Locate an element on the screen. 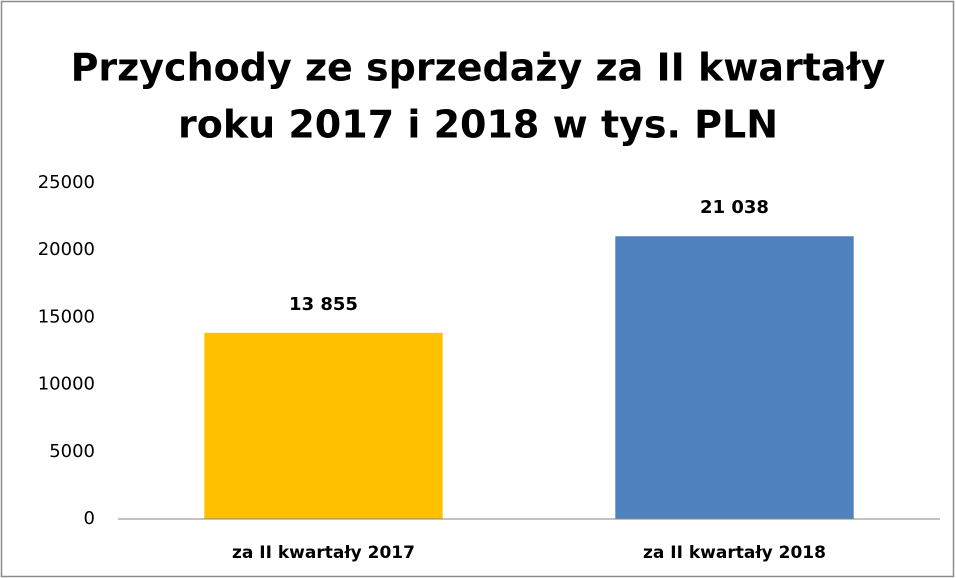 This screenshot has width=956, height=578. y-tick-label: 25000 is located at coordinates (66, 182).